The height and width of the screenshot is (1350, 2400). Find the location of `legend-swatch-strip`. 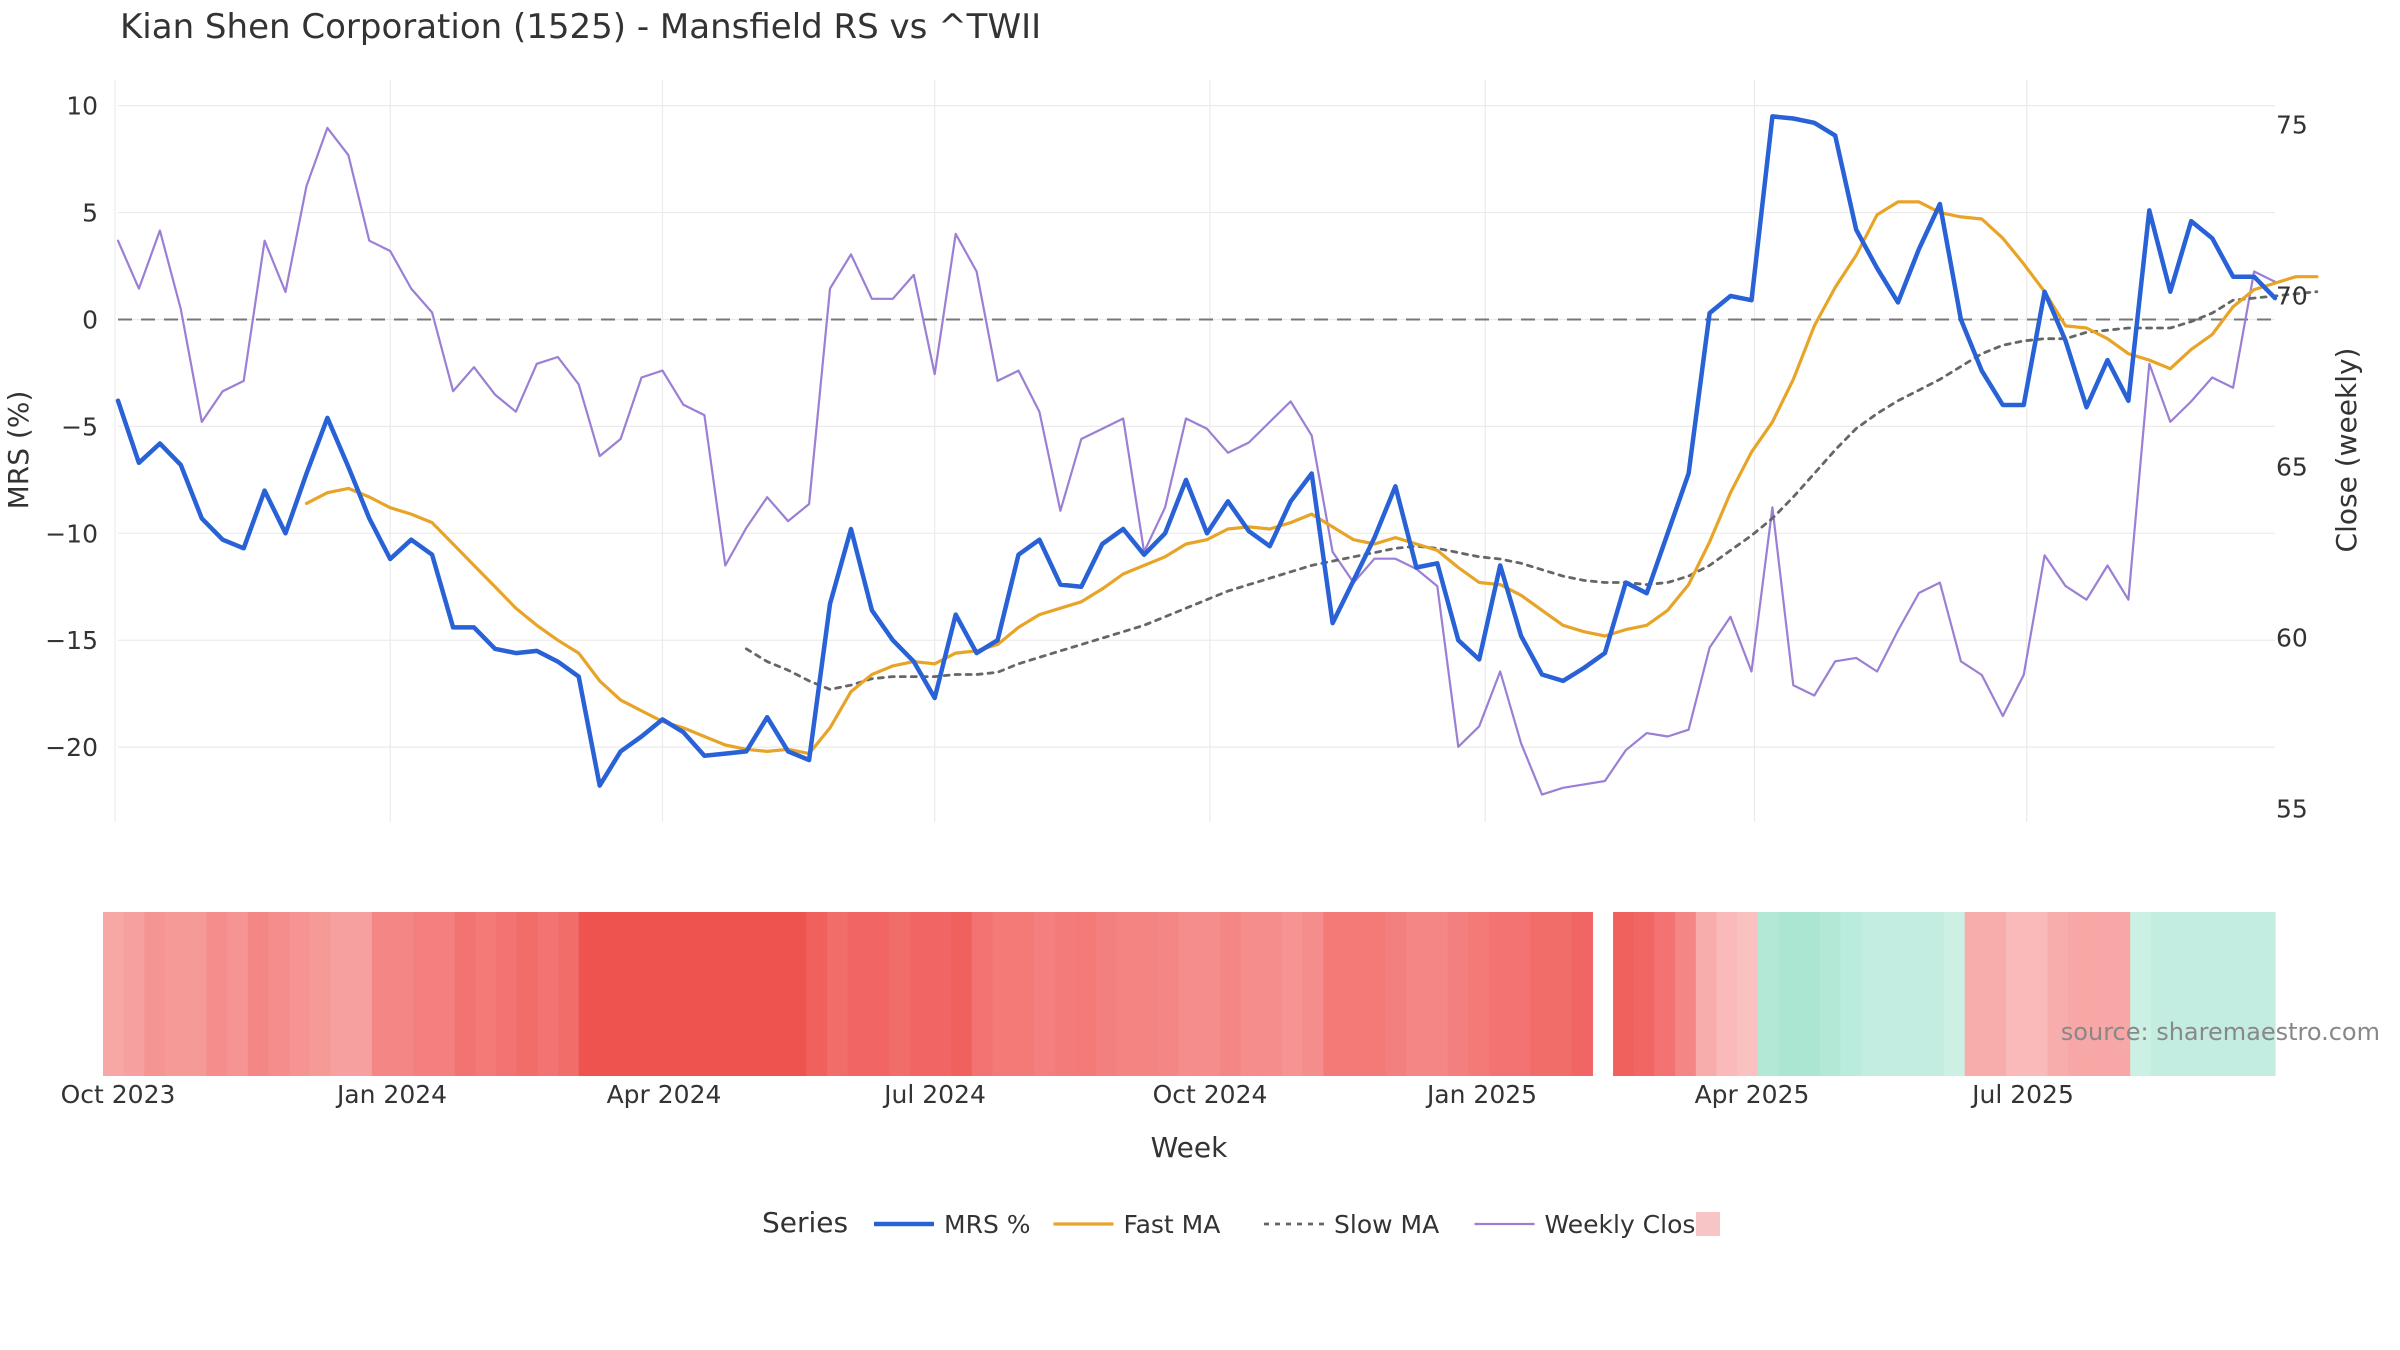

legend-swatch-strip is located at coordinates (1708, 1224).